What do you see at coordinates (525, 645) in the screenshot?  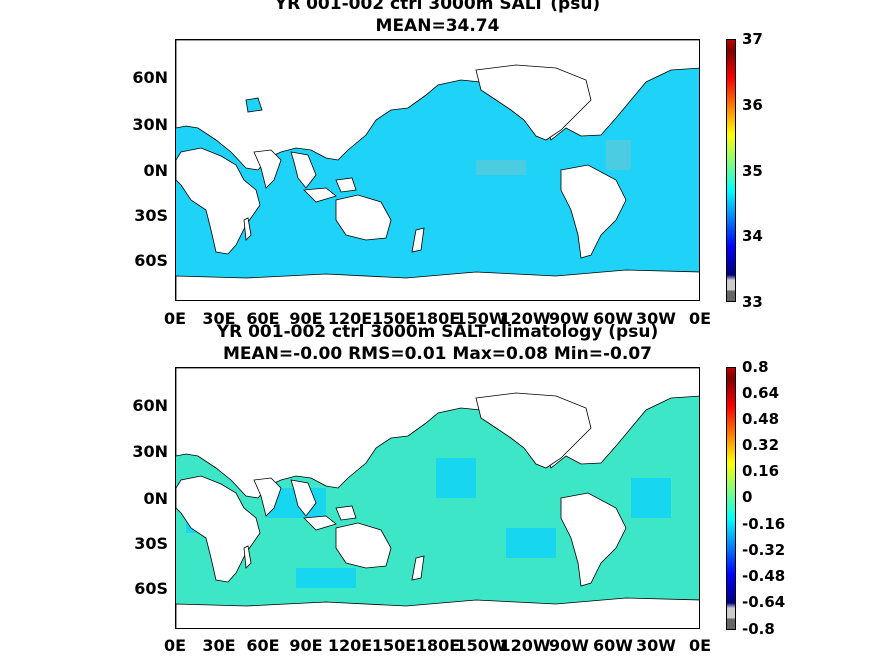 I see `panel2-lon-label: 120W` at bounding box center [525, 645].